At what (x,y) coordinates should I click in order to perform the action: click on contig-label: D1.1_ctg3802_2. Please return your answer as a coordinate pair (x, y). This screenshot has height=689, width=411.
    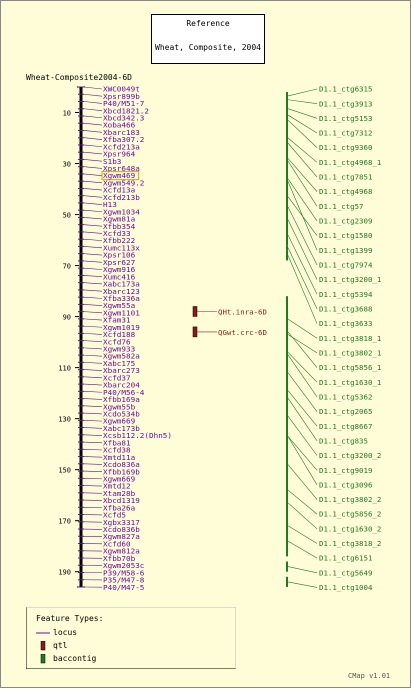
    Looking at the image, I should click on (350, 499).